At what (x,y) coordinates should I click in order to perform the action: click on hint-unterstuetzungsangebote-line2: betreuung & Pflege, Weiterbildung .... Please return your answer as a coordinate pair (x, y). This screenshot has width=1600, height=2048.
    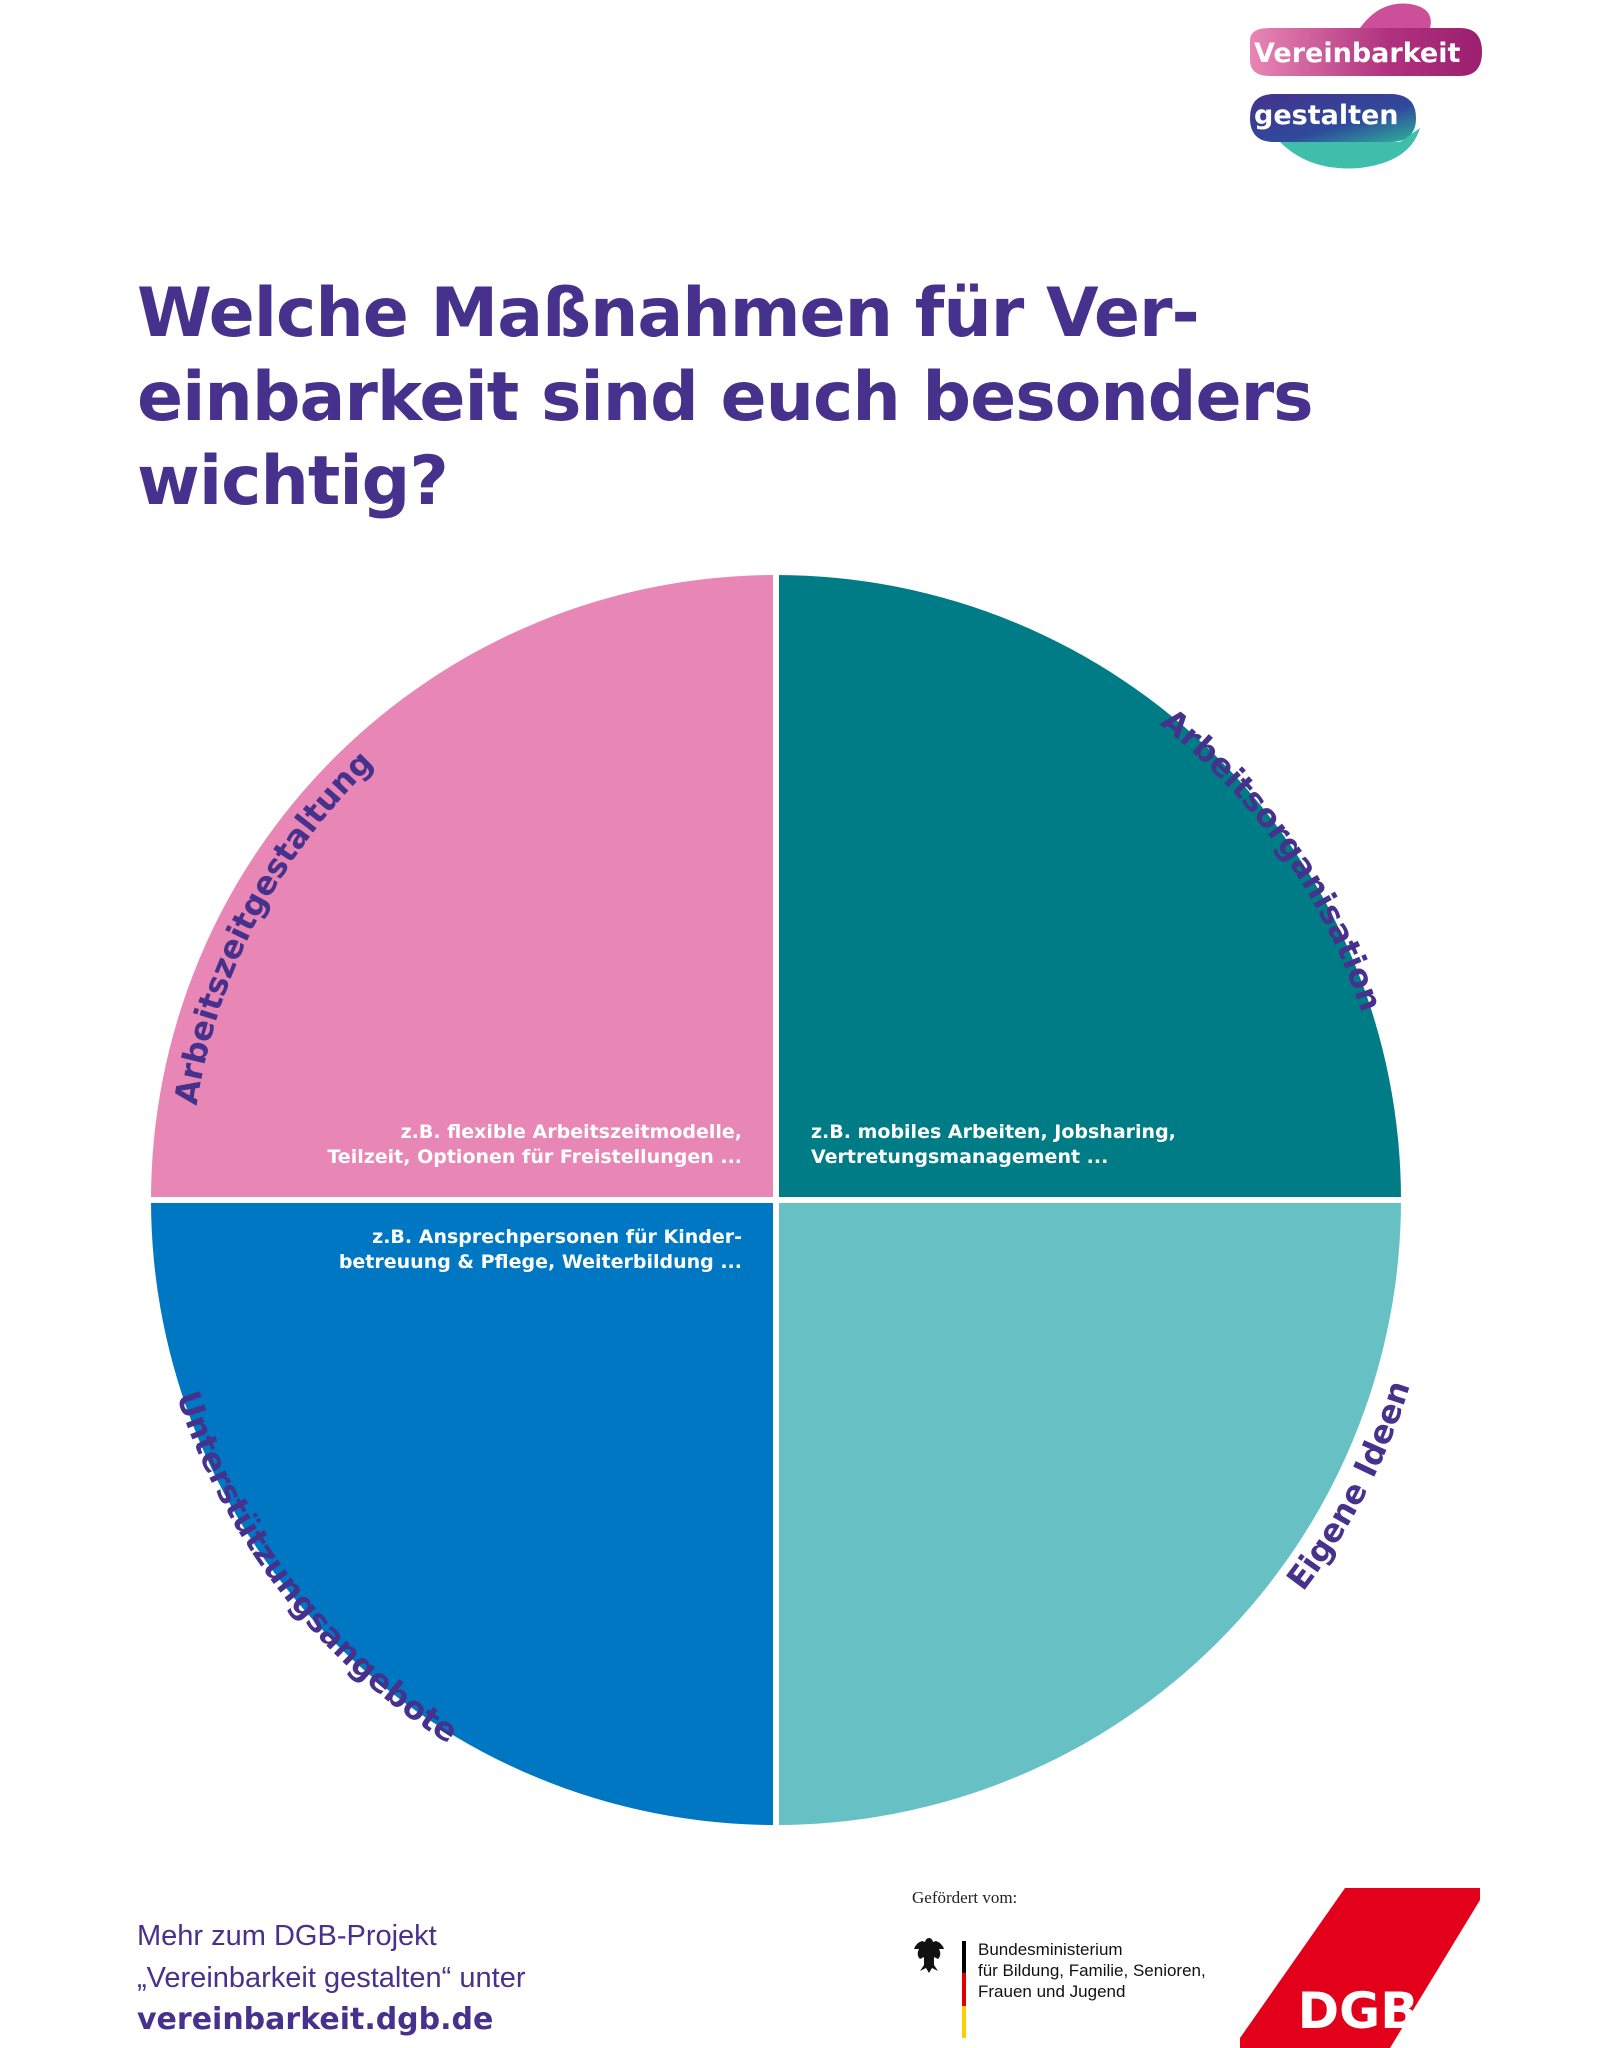
    Looking at the image, I should click on (540, 1262).